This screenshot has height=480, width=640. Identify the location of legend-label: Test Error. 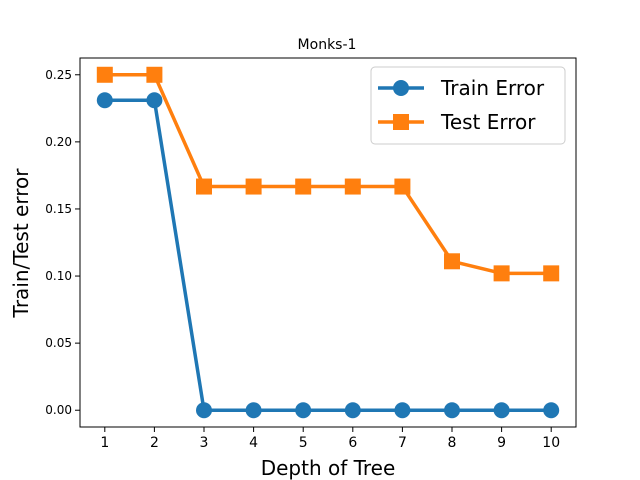
(488, 122).